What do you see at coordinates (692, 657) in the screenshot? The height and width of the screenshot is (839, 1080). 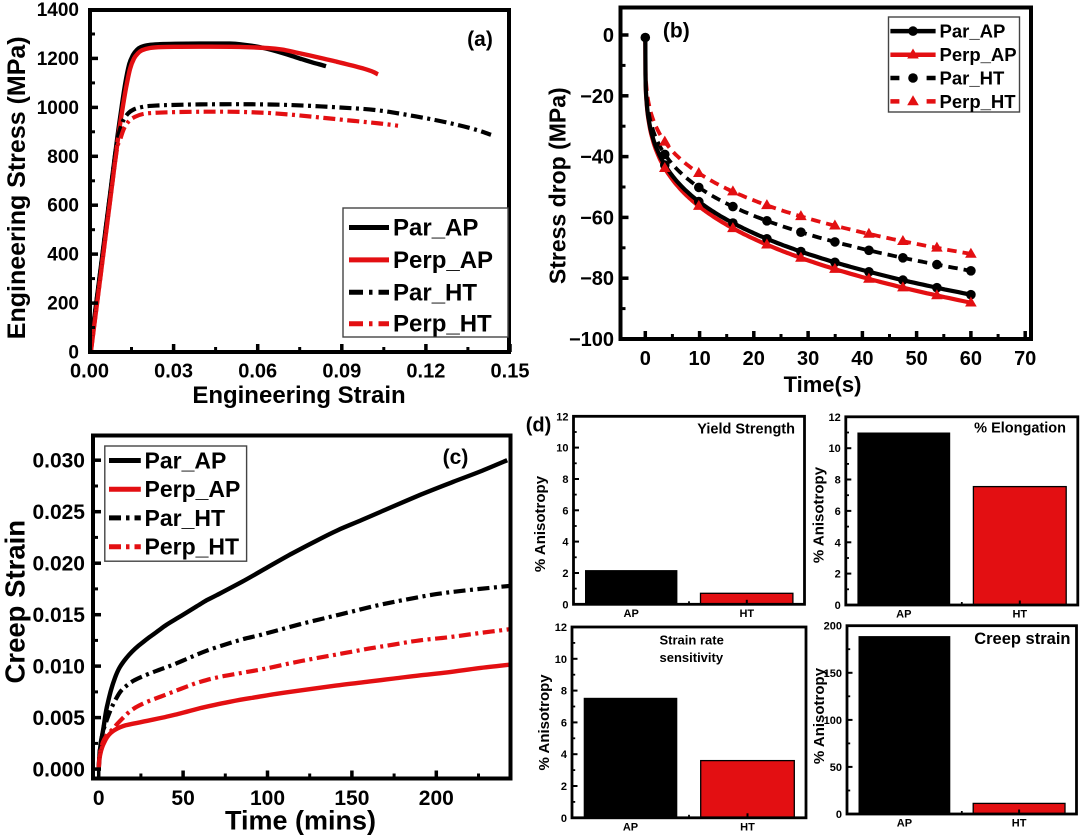 I see `svg-text: sensitivity` at bounding box center [692, 657].